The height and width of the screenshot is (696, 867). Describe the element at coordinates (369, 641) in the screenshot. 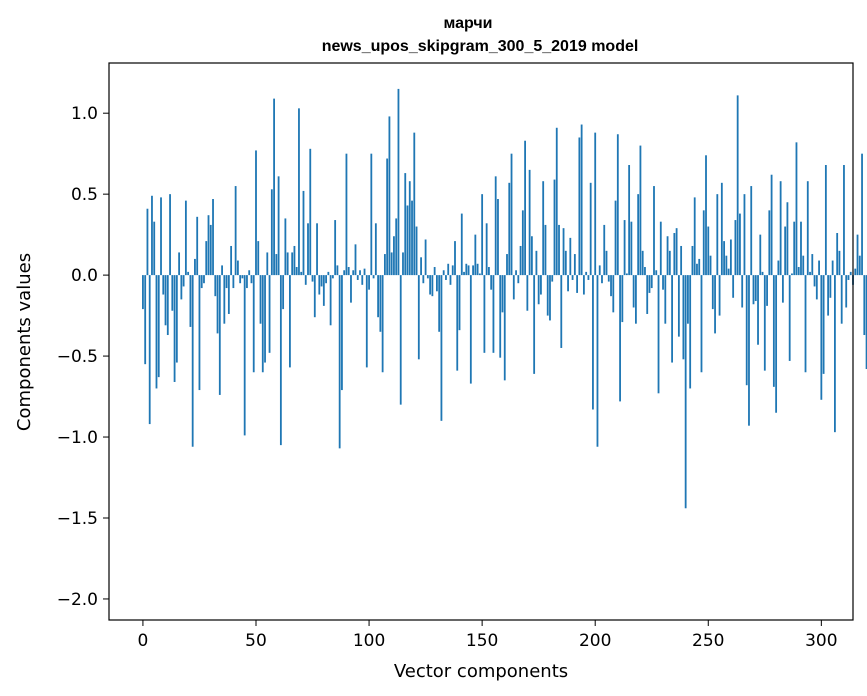

I see `x-tick-label: 100` at that location.